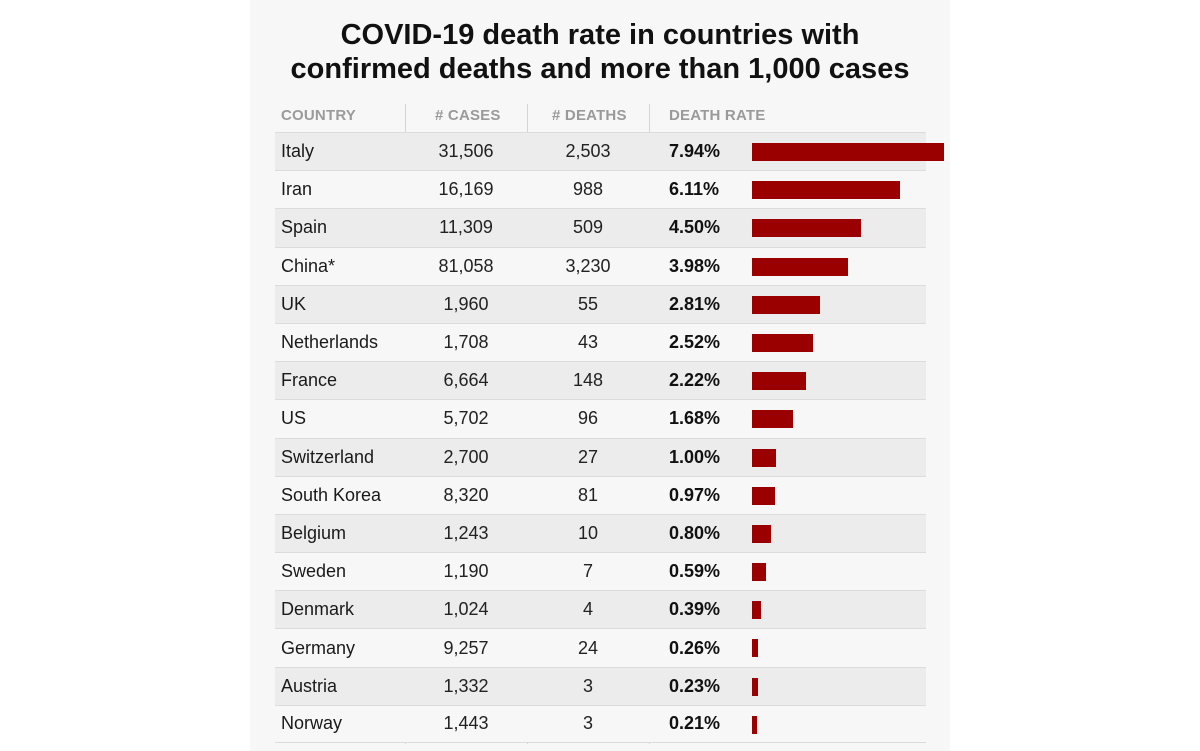 The width and height of the screenshot is (1200, 751). Describe the element at coordinates (294, 303) in the screenshot. I see `country-name: UK` at that location.